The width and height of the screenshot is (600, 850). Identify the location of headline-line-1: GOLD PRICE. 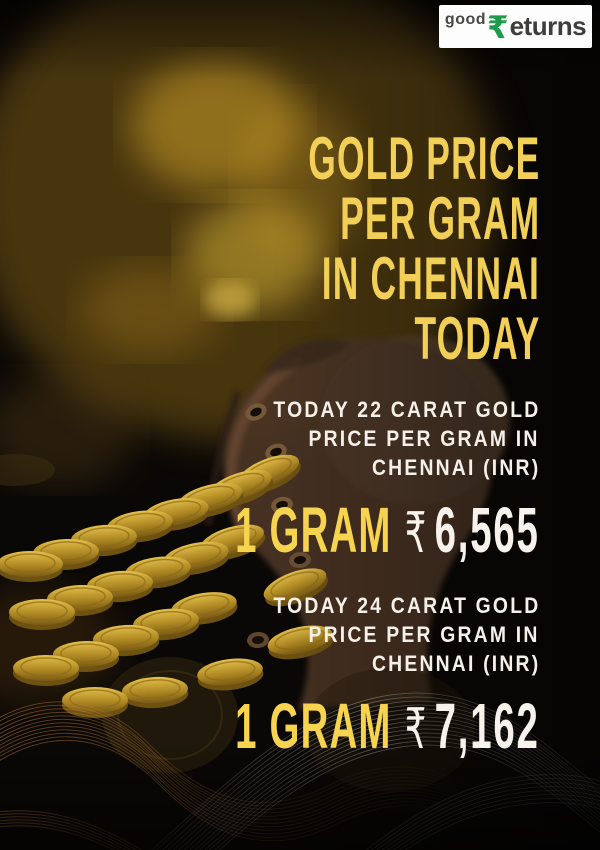
(423, 158).